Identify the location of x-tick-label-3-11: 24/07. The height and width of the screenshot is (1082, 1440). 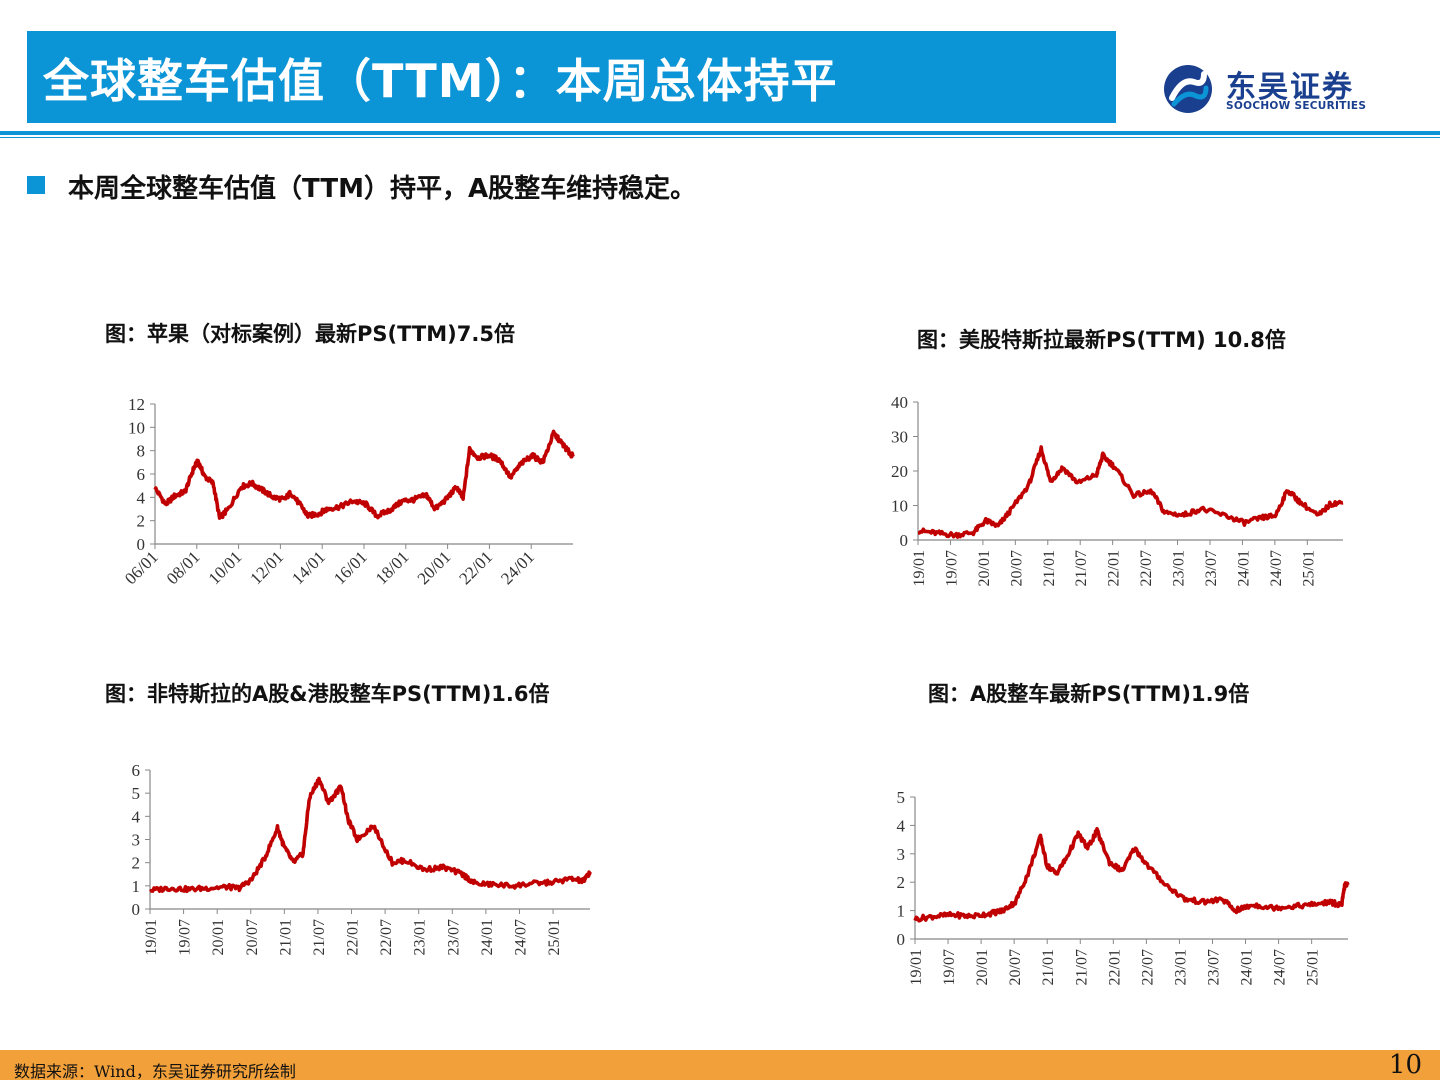
(1280, 967).